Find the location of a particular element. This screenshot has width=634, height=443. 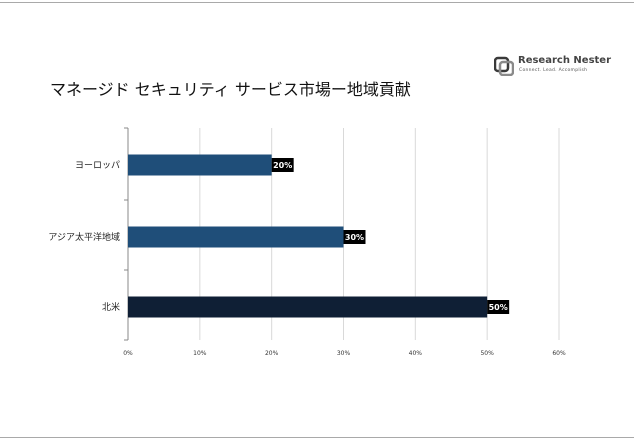

x-tick-label: 20% is located at coordinates (272, 353).